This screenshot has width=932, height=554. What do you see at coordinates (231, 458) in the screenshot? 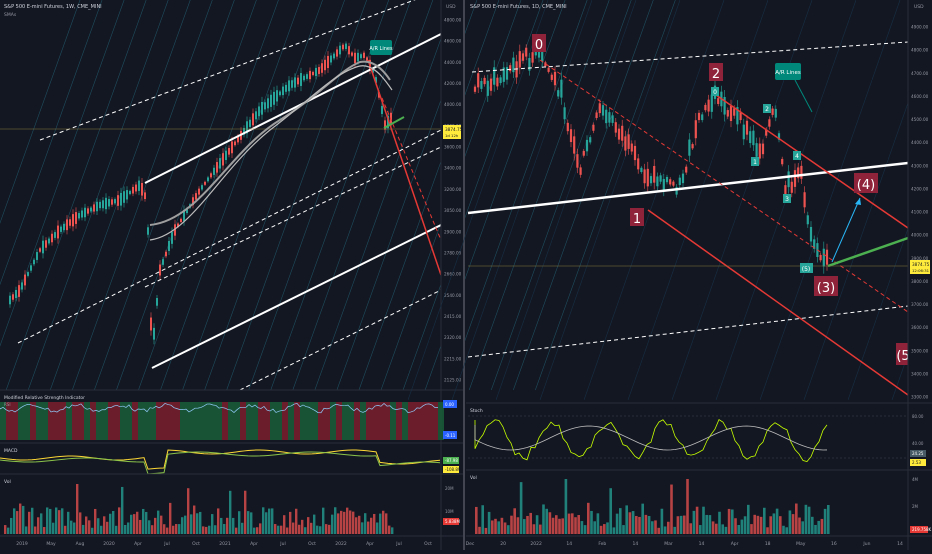
I see `left-macd-pane: MACD -87.98 -108.89` at bounding box center [231, 458].